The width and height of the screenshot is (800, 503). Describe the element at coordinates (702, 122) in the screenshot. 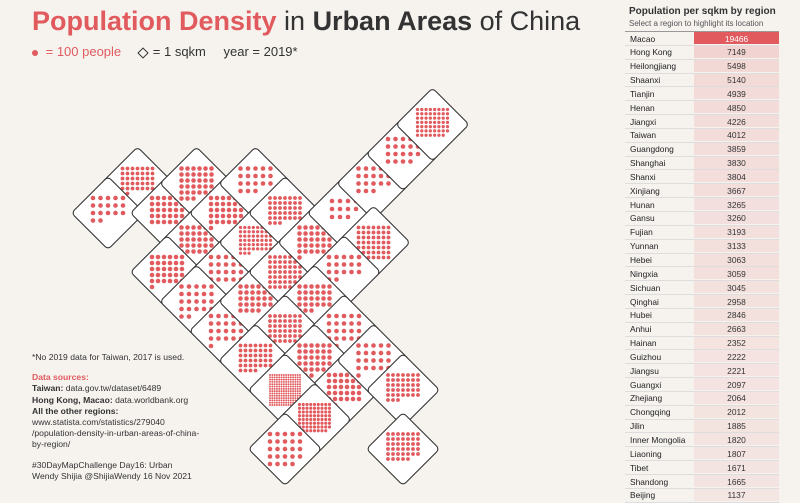

I see `region-row-jiangxi: Jiangxi 4226` at that location.